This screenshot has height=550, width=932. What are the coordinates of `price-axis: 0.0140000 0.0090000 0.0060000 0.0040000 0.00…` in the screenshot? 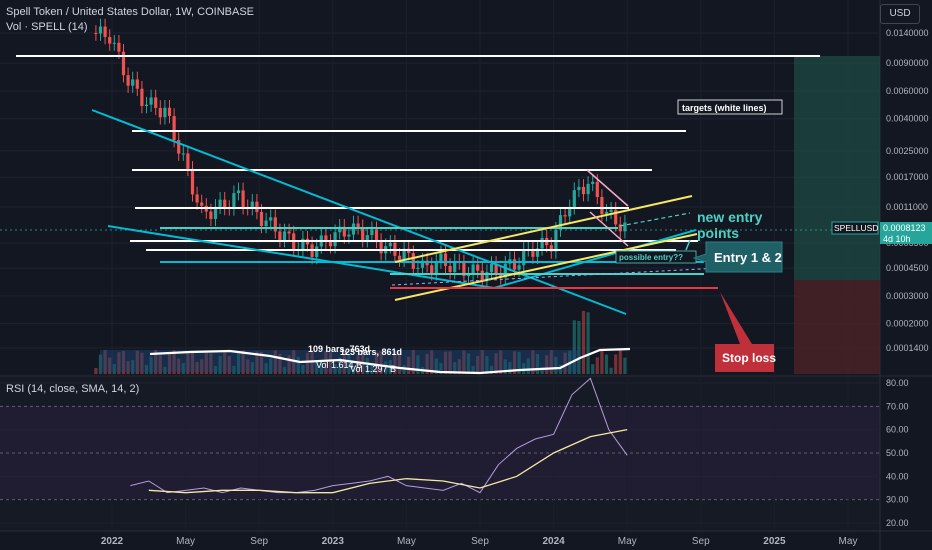 It's located at (907, 190).